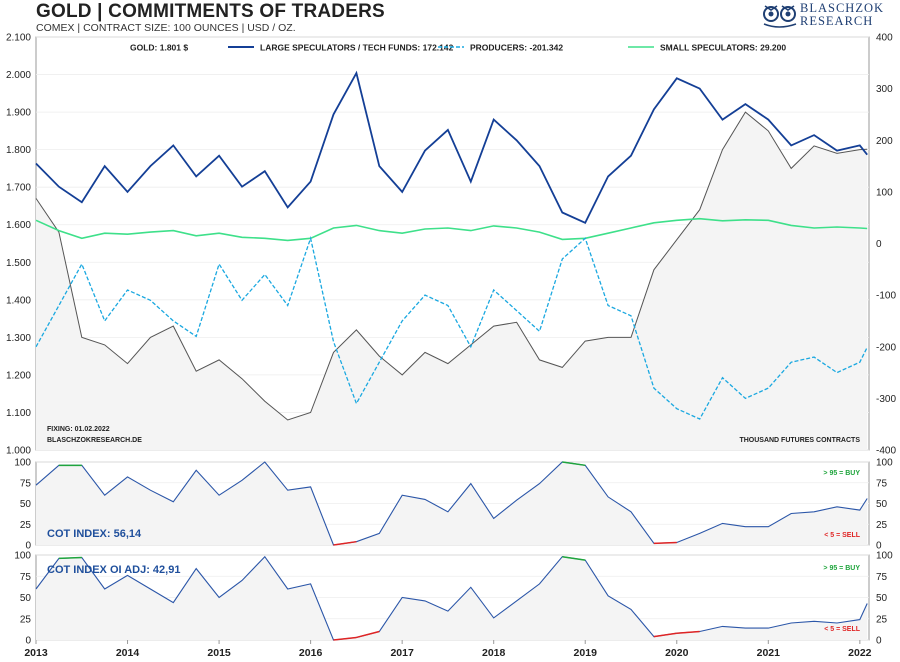 Image resolution: width=900 pixels, height=662 pixels. I want to click on cot-index-right-tick: 100, so click(884, 463).